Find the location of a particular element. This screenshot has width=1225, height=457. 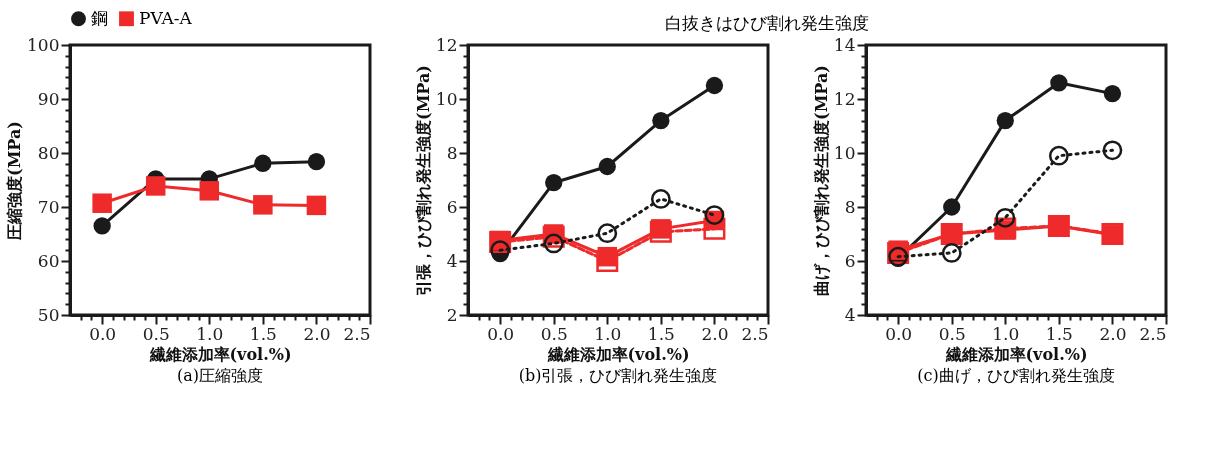

y-axis-title: 引張，ひび割れ発生強度(MPa) is located at coordinates (423, 180).